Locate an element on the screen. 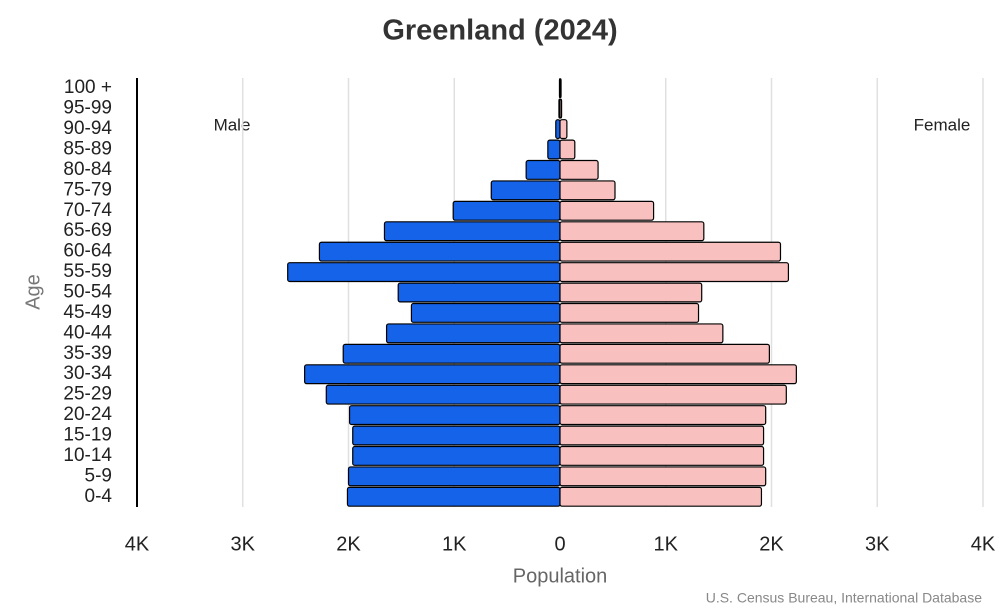 The width and height of the screenshot is (1000, 612). x-axis-label: Population is located at coordinates (560, 576).